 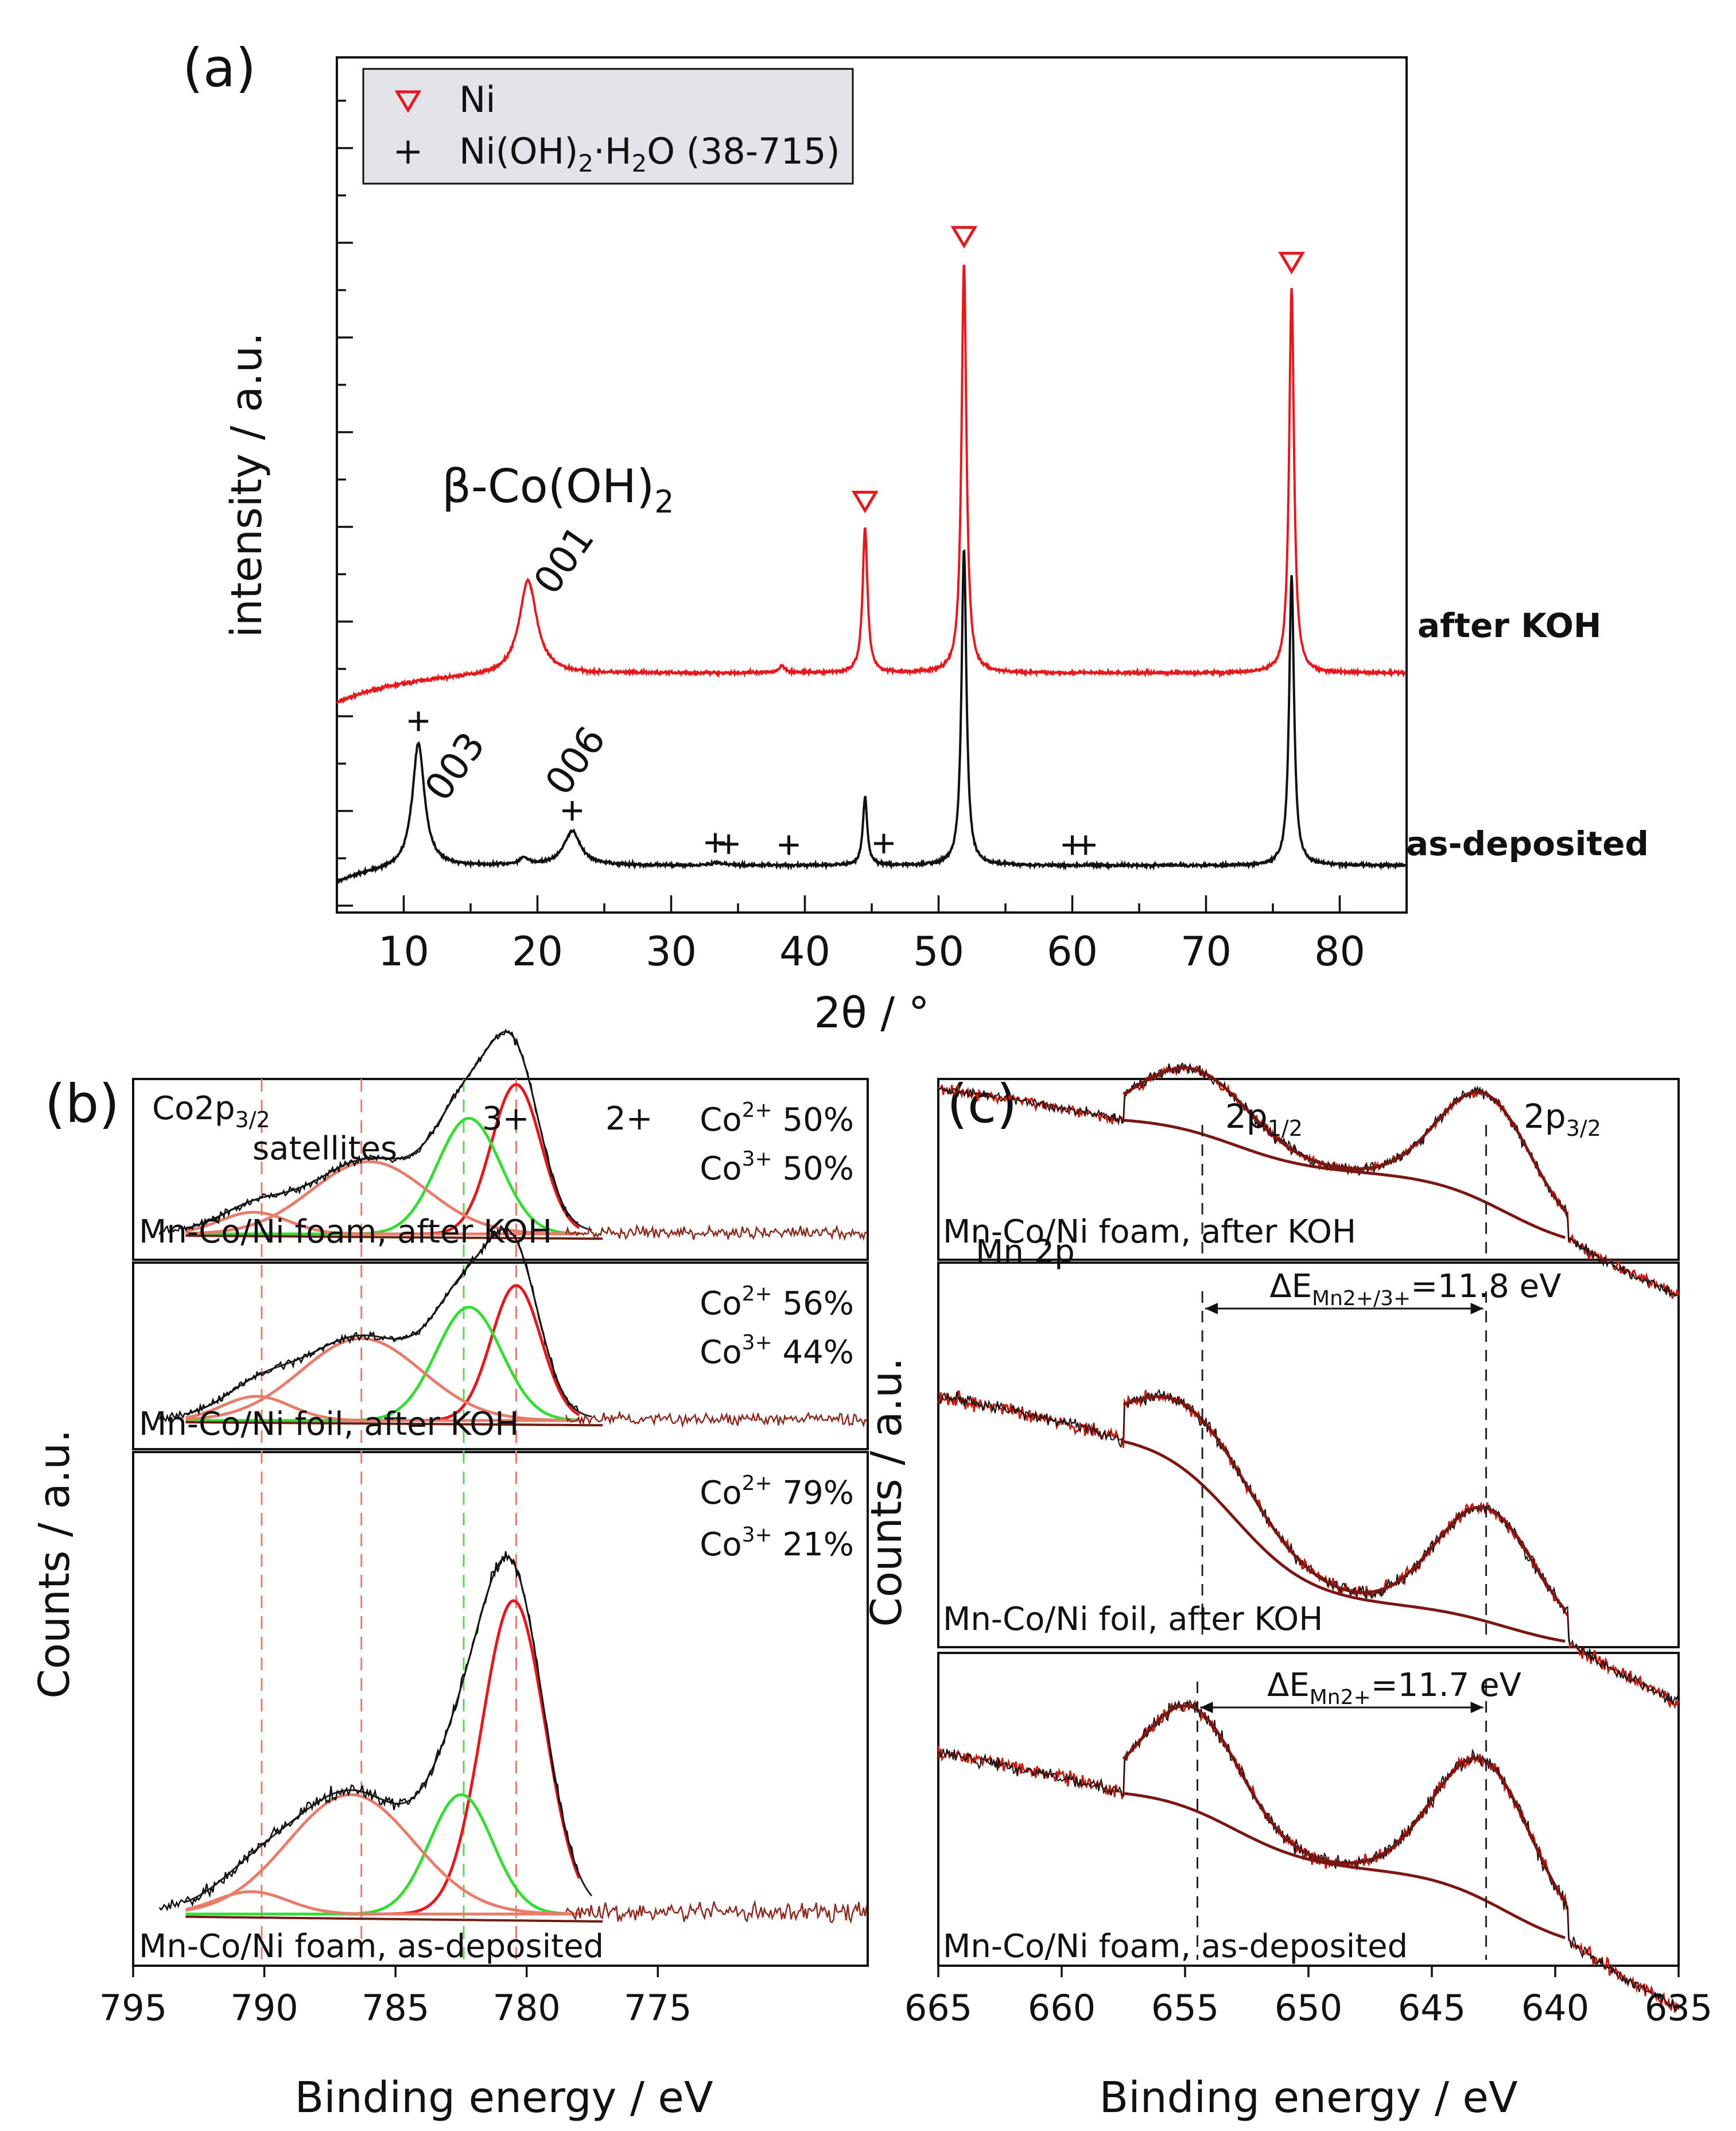 What do you see at coordinates (537, 951) in the screenshot?
I see `panel-a-x-tick-label: 20` at bounding box center [537, 951].